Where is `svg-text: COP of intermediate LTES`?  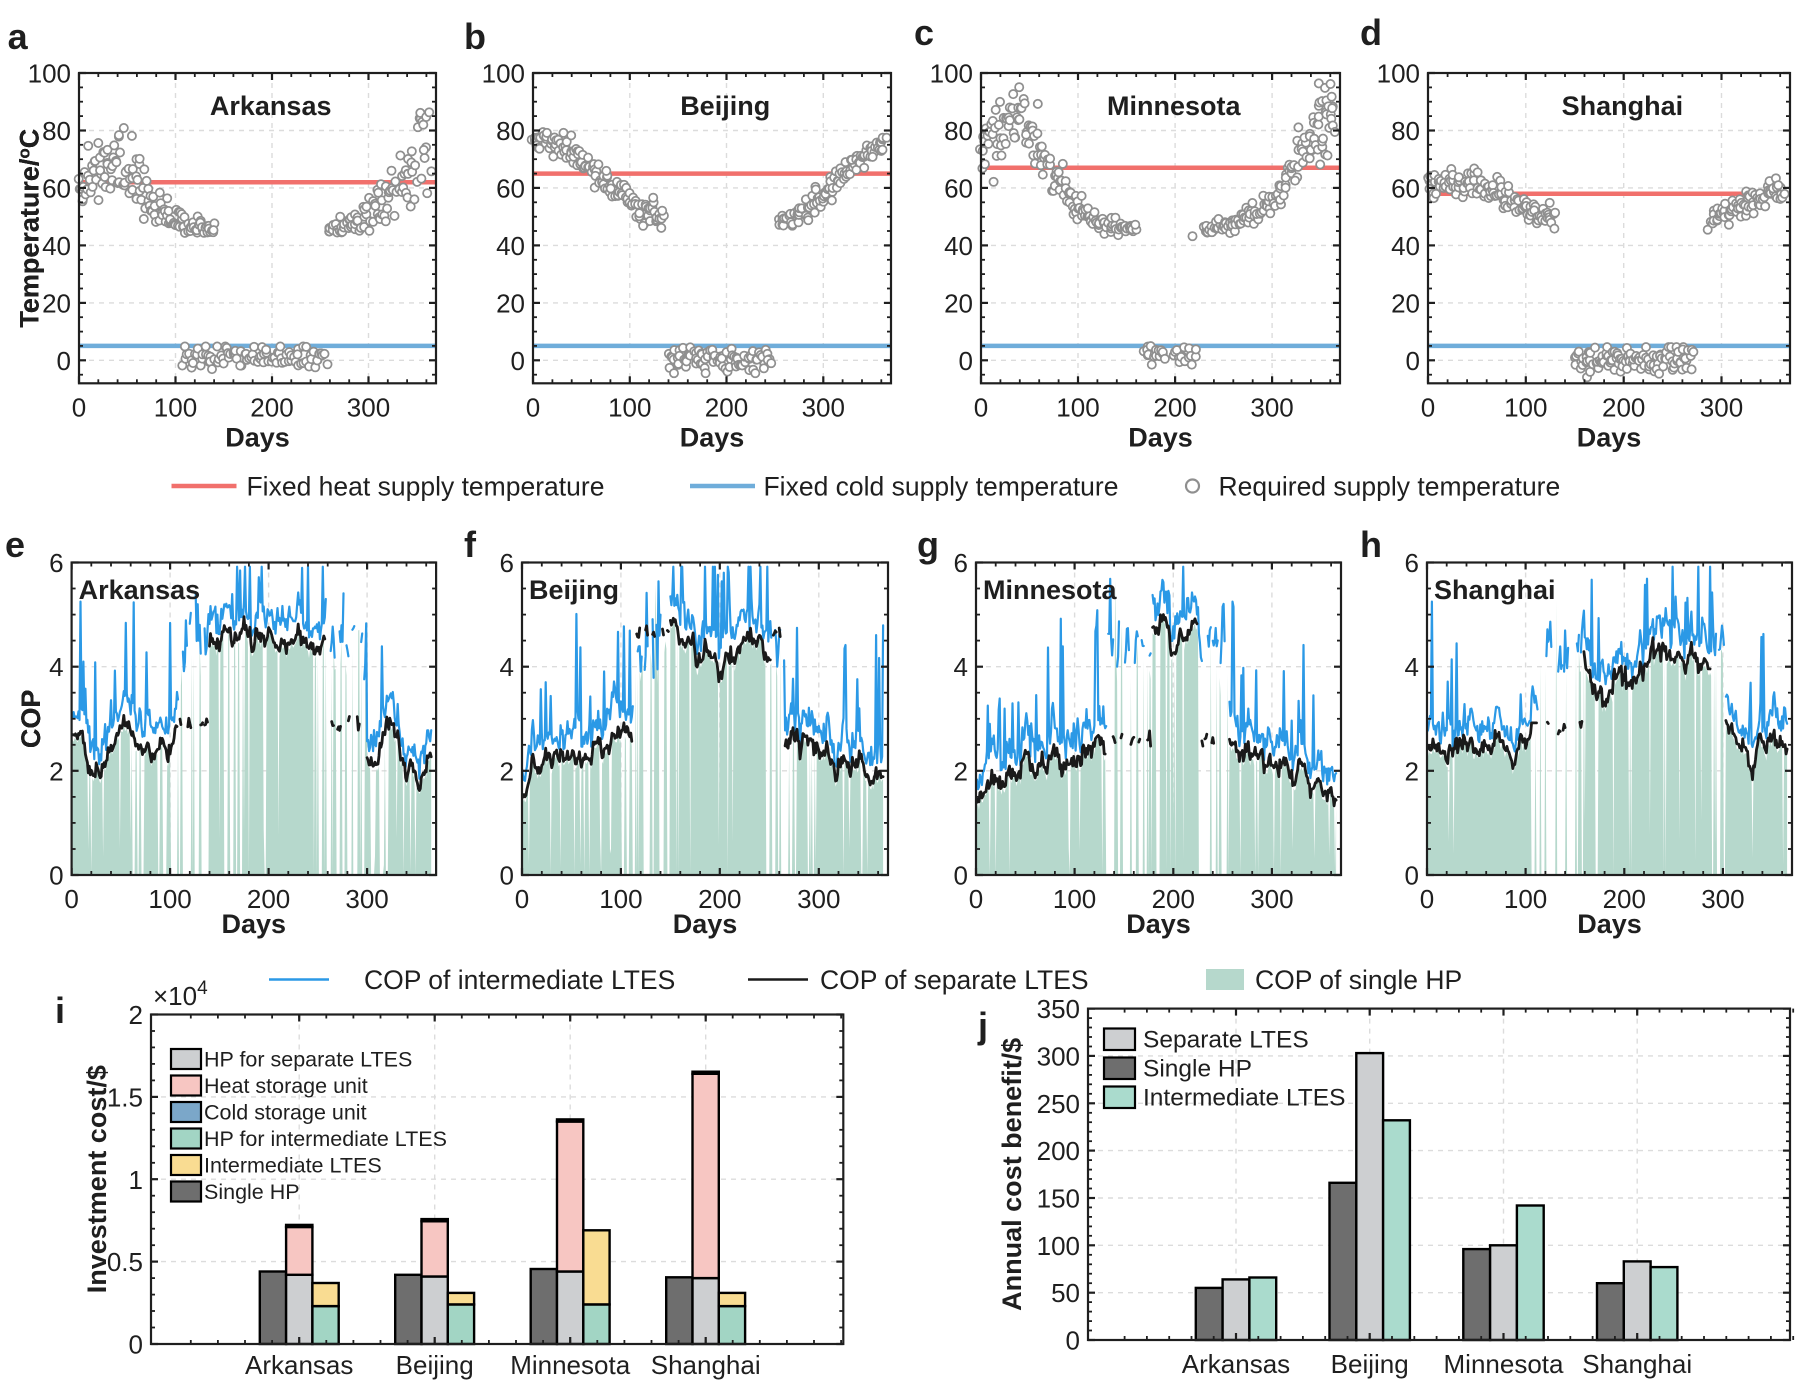 svg-text: COP of intermediate LTES is located at coordinates (519, 980).